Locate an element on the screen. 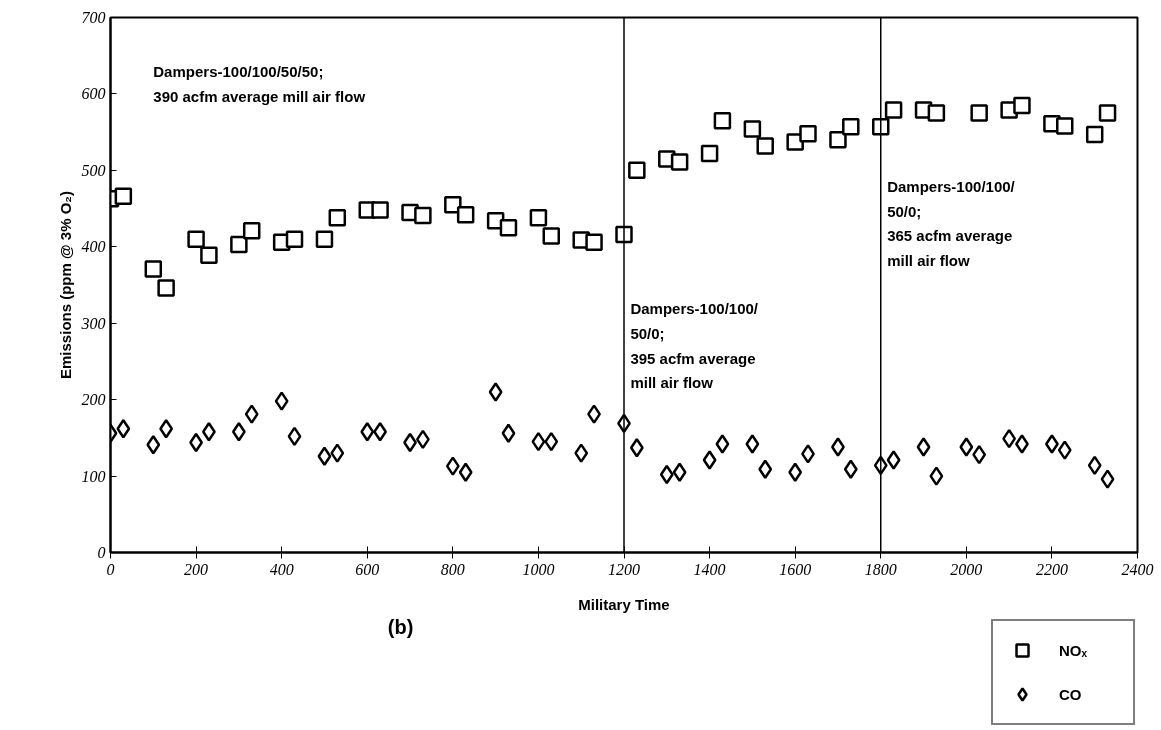 Image resolution: width=1161 pixels, height=730 pixels. annotation: Dampers-100/100/ 50/0; 395 acfm average mill air flow is located at coordinates (694, 346).